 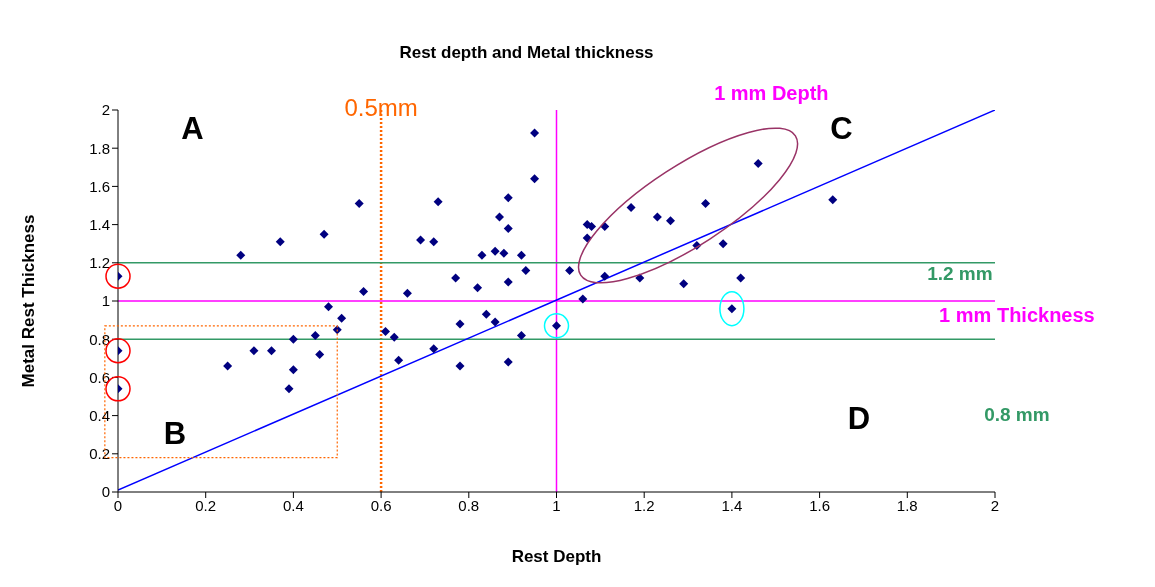 I want to click on x-tick-label: 1.8, so click(x=907, y=505).